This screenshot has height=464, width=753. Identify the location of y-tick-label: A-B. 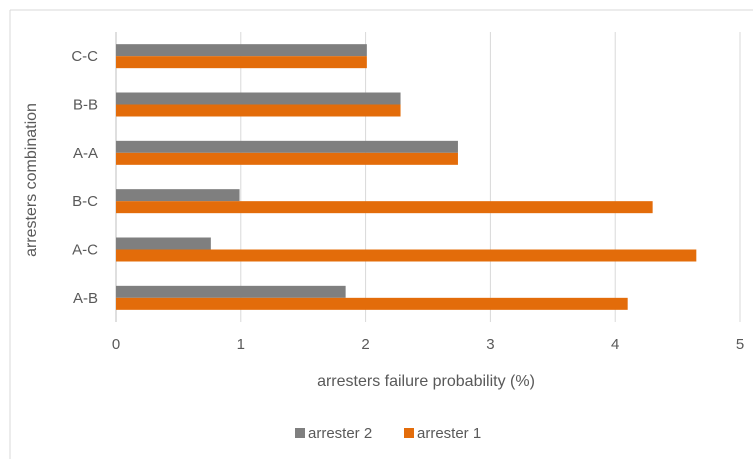
(85, 298).